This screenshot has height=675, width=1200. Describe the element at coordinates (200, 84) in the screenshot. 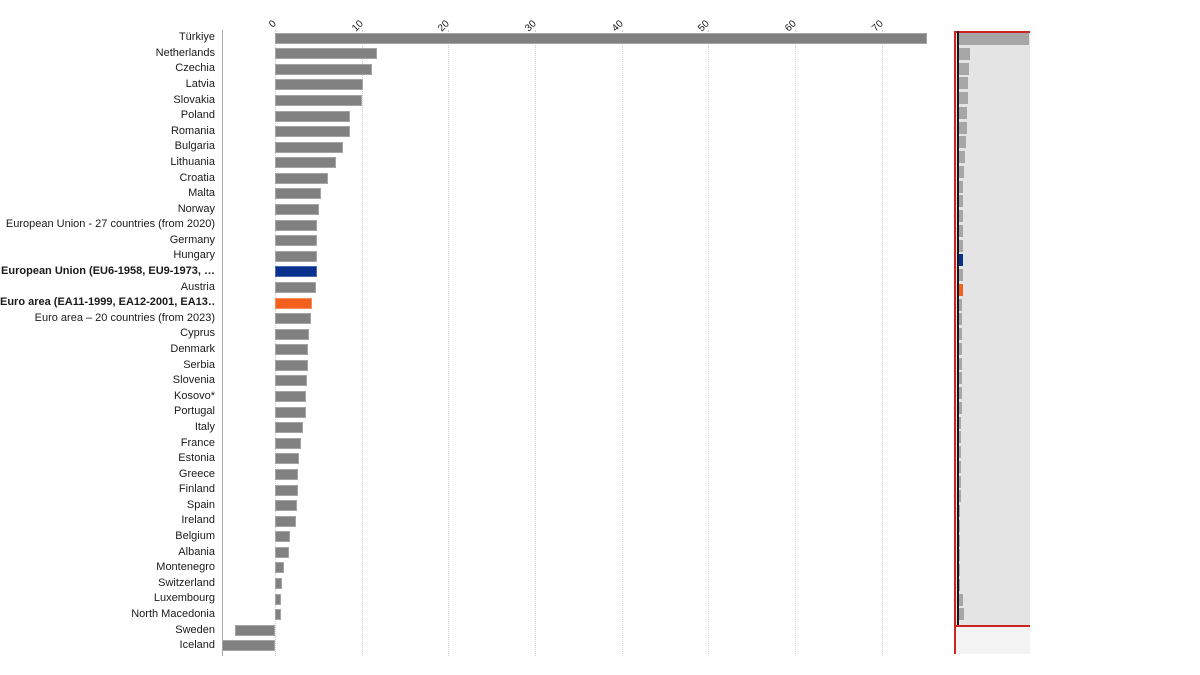

I see `category-label: Latvia` at that location.